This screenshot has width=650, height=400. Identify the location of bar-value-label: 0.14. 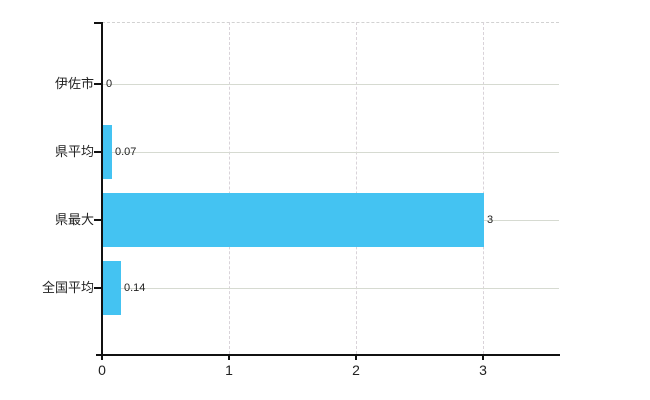
(135, 288).